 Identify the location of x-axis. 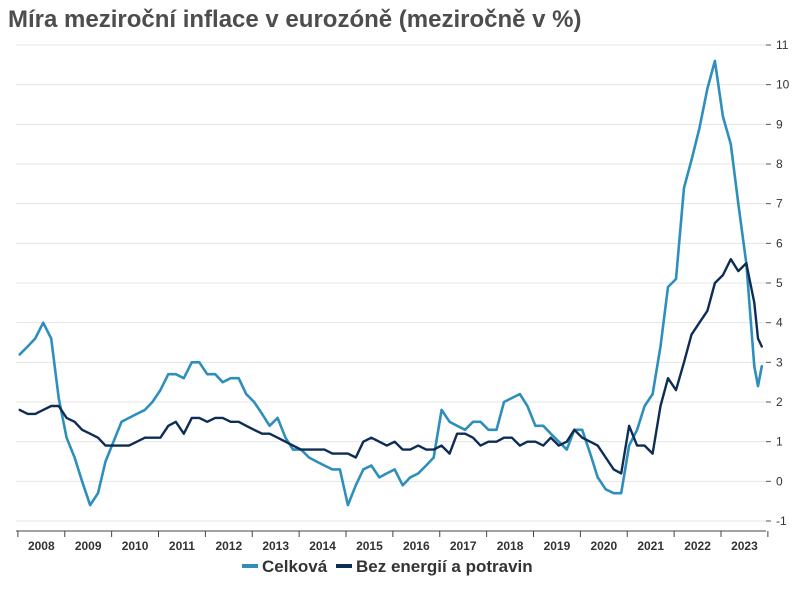
(392, 533).